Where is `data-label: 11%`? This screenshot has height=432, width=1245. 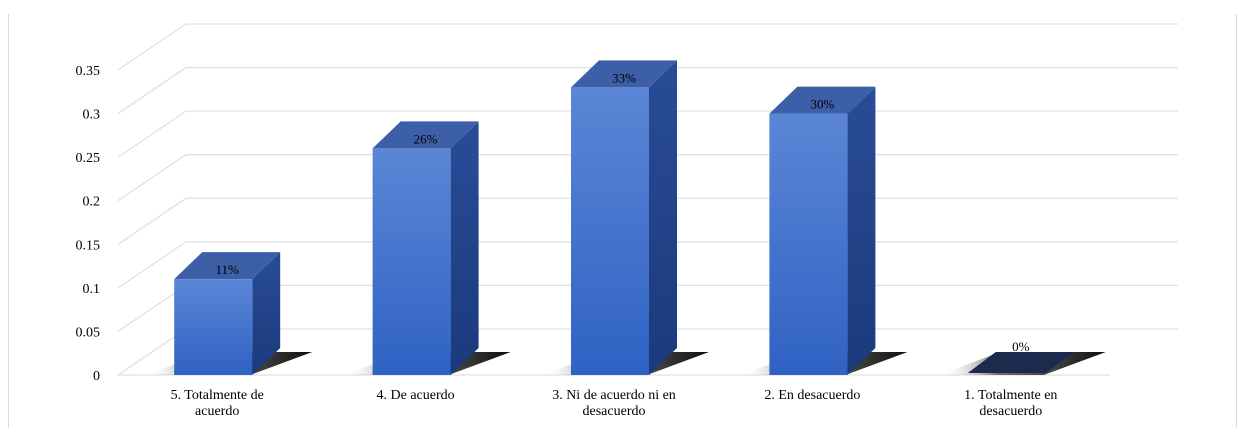 data-label: 11% is located at coordinates (228, 269).